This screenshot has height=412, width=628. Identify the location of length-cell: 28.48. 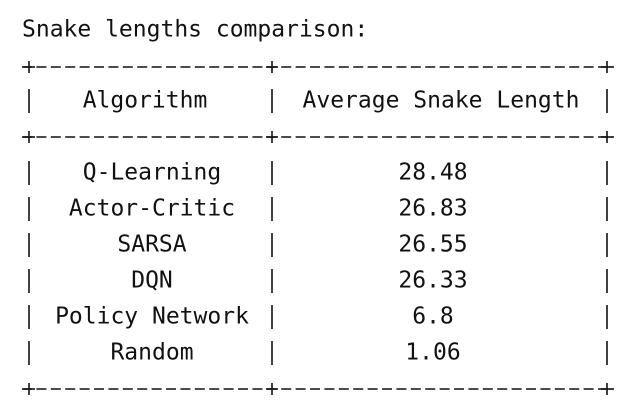
(432, 173).